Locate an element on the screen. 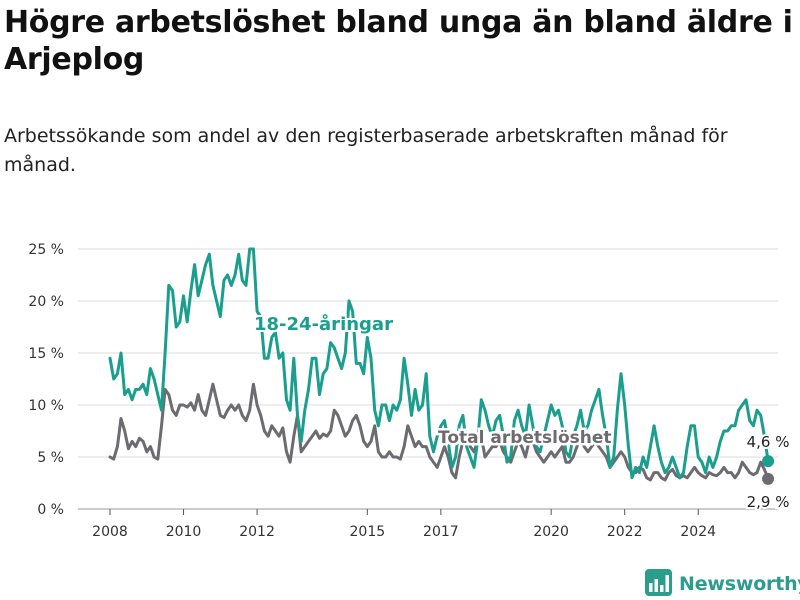 The width and height of the screenshot is (800, 600). y-tick-label: 10 % is located at coordinates (46, 406).